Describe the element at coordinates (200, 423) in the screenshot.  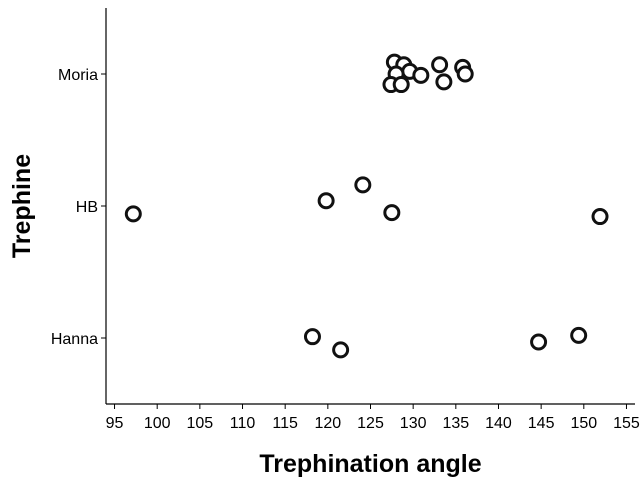
I see `x-tick-label: 105` at that location.